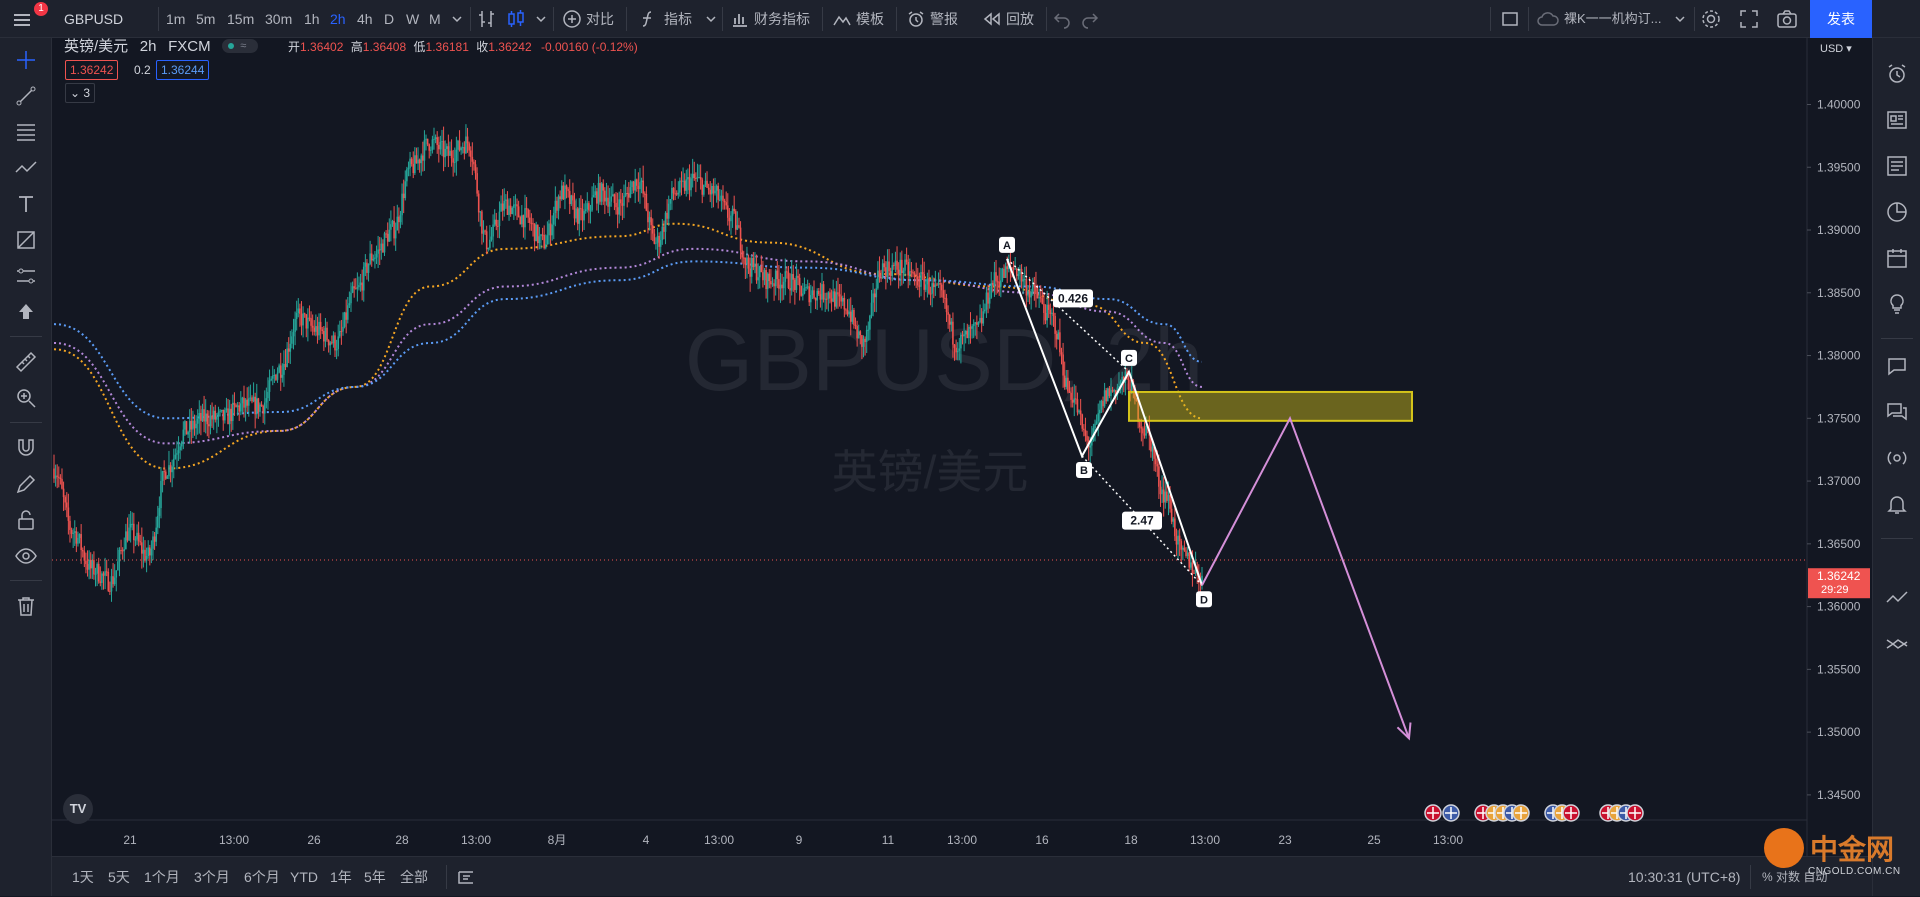 The height and width of the screenshot is (897, 1920). What do you see at coordinates (1897, 120) in the screenshot?
I see `news-icon` at bounding box center [1897, 120].